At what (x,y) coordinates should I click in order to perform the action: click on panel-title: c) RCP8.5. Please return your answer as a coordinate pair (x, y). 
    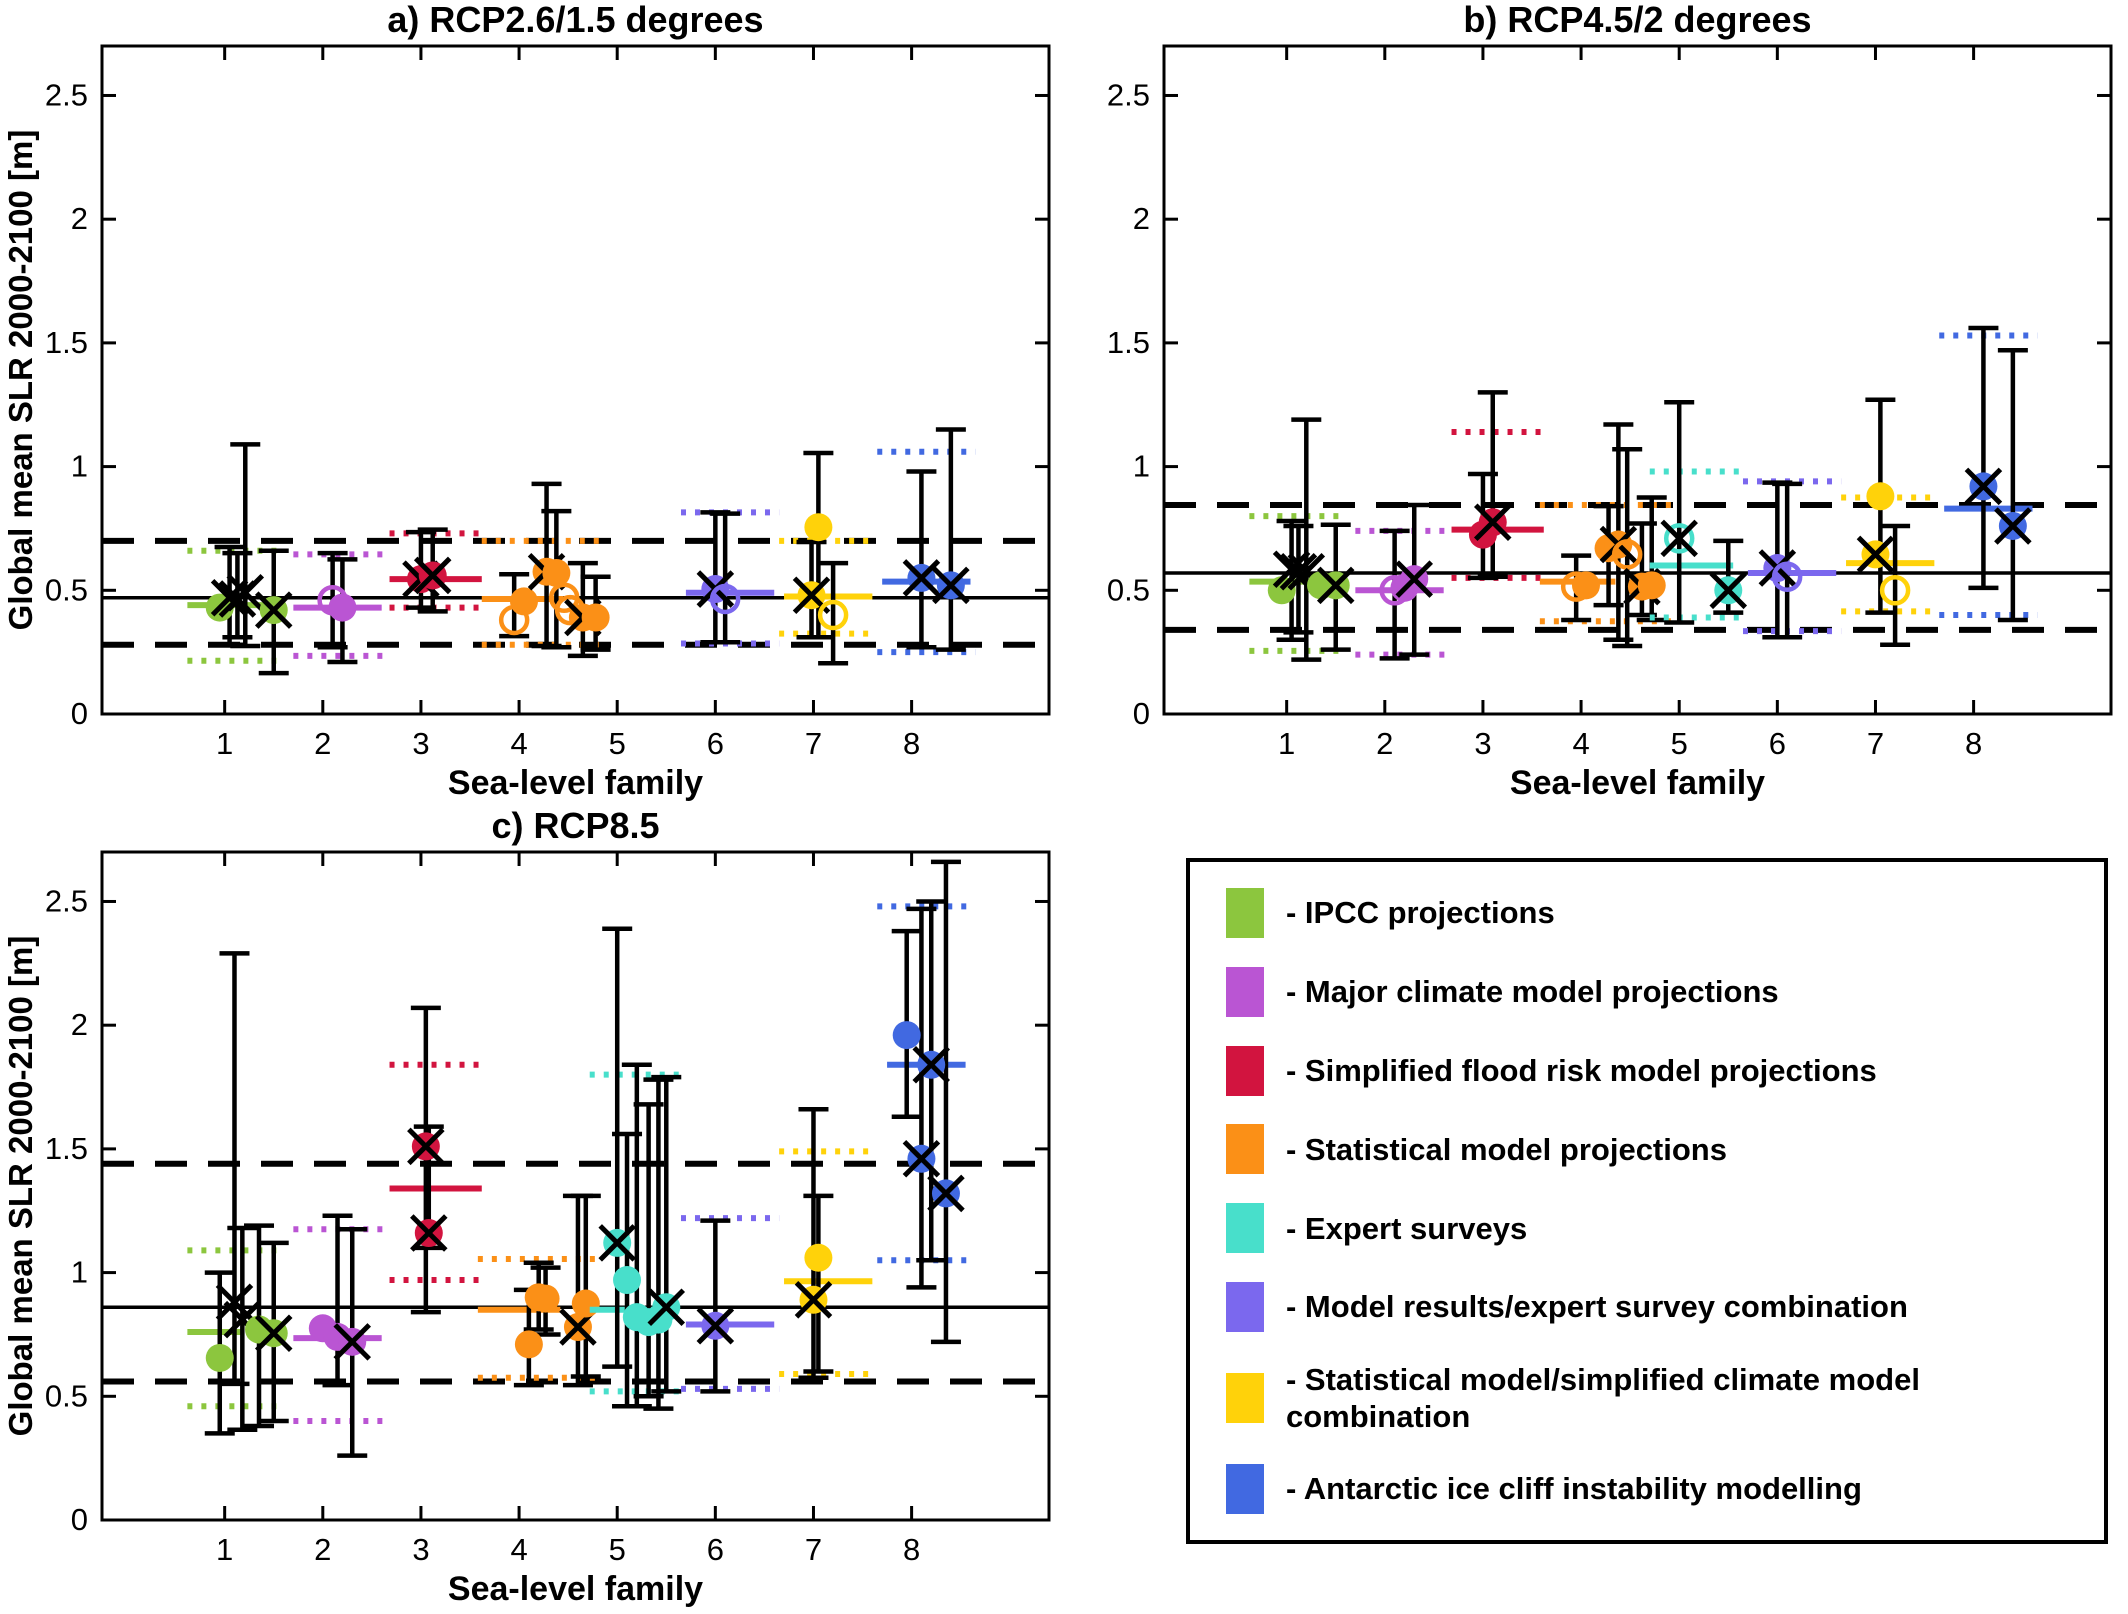
    Looking at the image, I should click on (575, 827).